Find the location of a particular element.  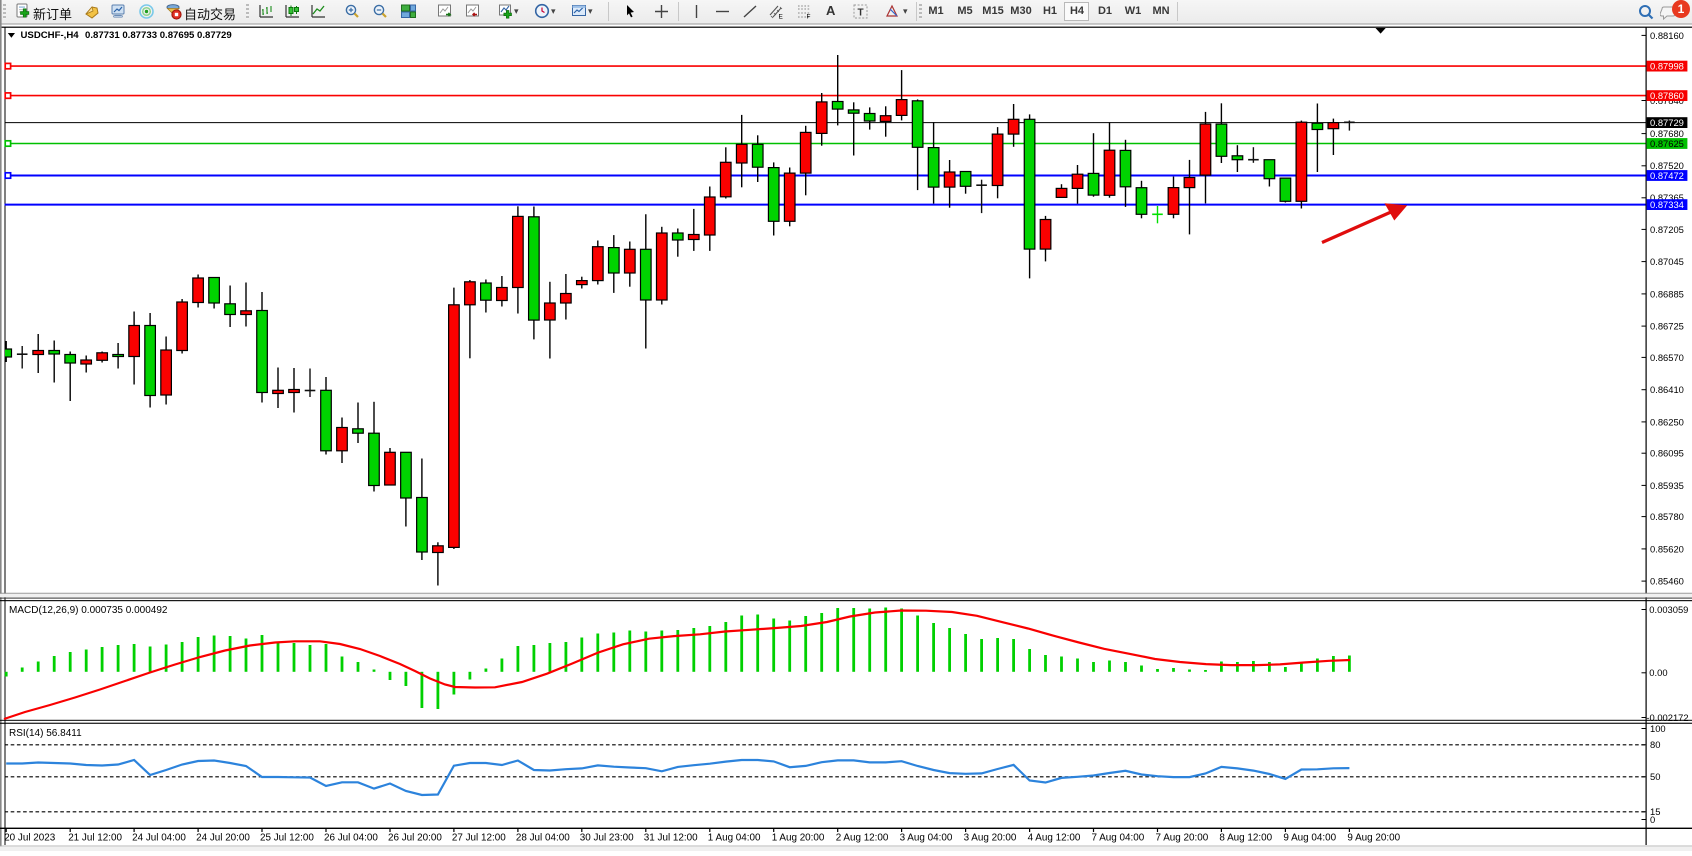

svg-text: USDCHF-,H4 is located at coordinates (50, 35).